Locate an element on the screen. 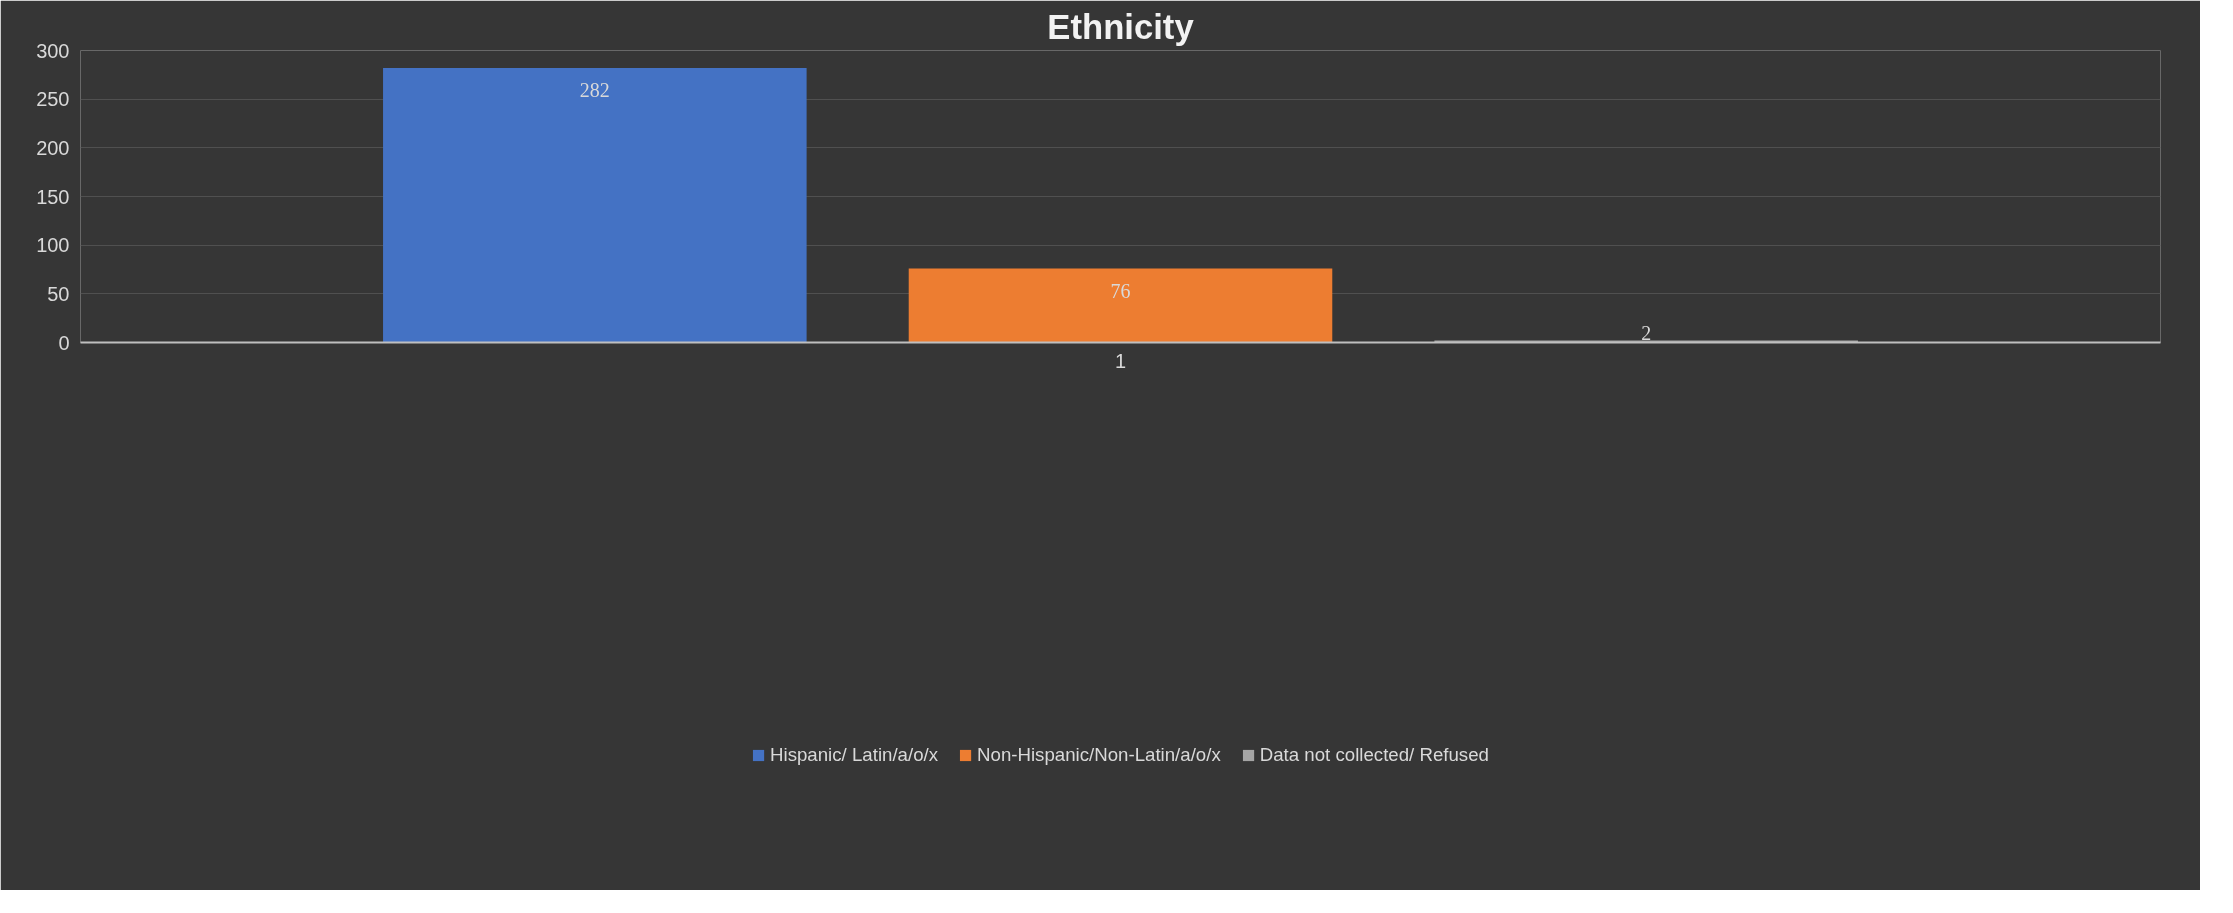 The width and height of the screenshot is (2233, 913). y-tick-label: 0 is located at coordinates (64, 342).